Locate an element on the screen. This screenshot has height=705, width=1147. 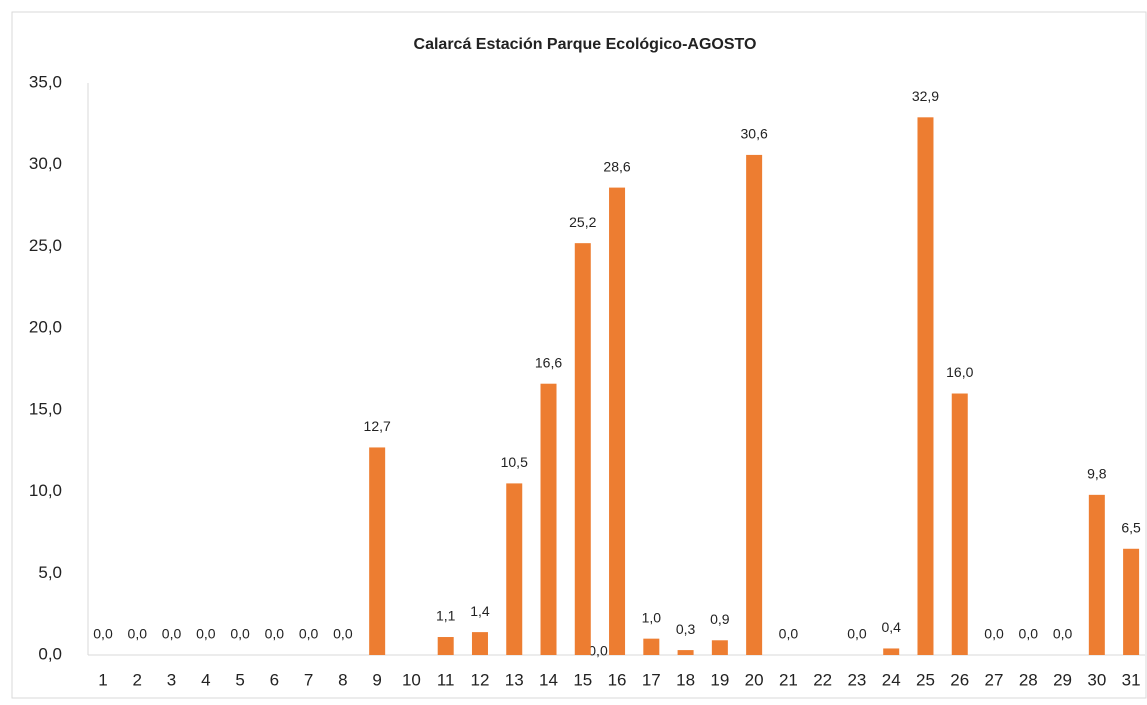
y-tick-label: 25,0 is located at coordinates (45, 245).